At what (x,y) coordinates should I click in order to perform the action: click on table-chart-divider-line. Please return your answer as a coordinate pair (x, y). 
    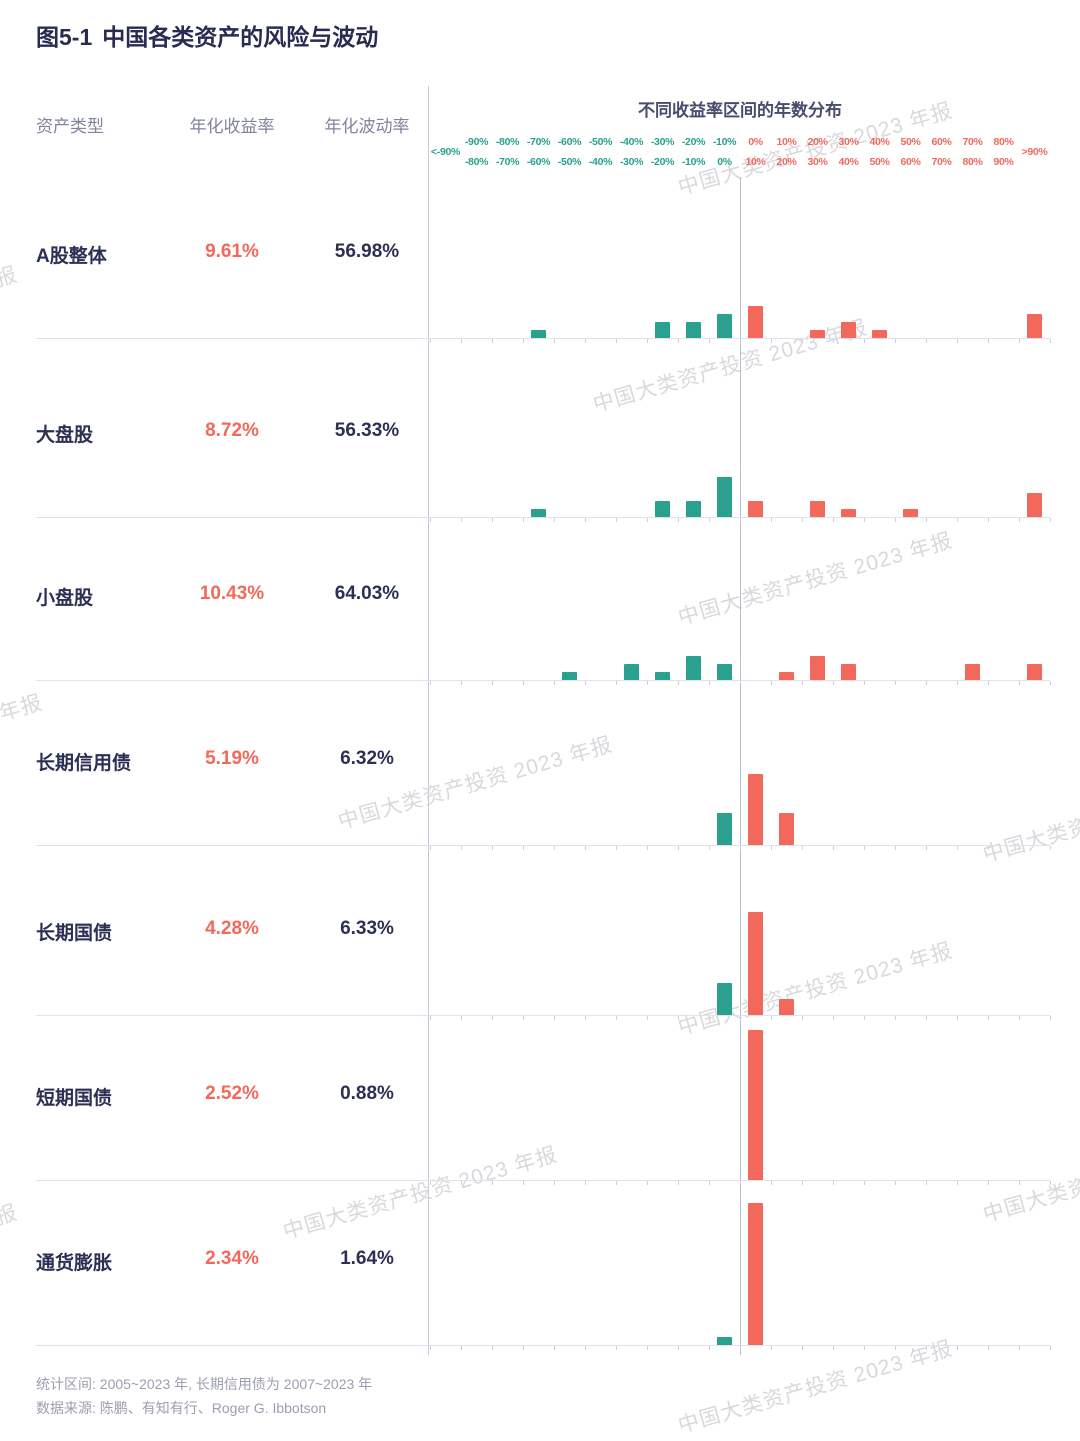
    Looking at the image, I should click on (428, 720).